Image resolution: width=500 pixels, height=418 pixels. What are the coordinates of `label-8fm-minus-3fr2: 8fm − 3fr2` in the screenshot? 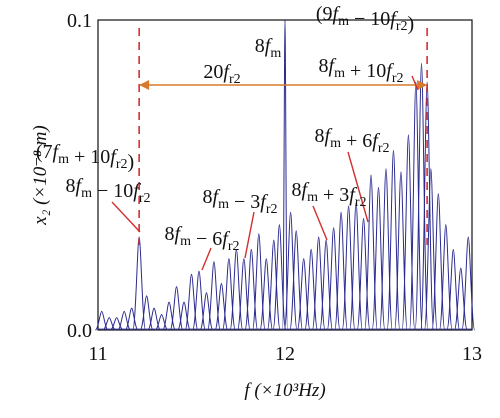 It's located at (240, 201).